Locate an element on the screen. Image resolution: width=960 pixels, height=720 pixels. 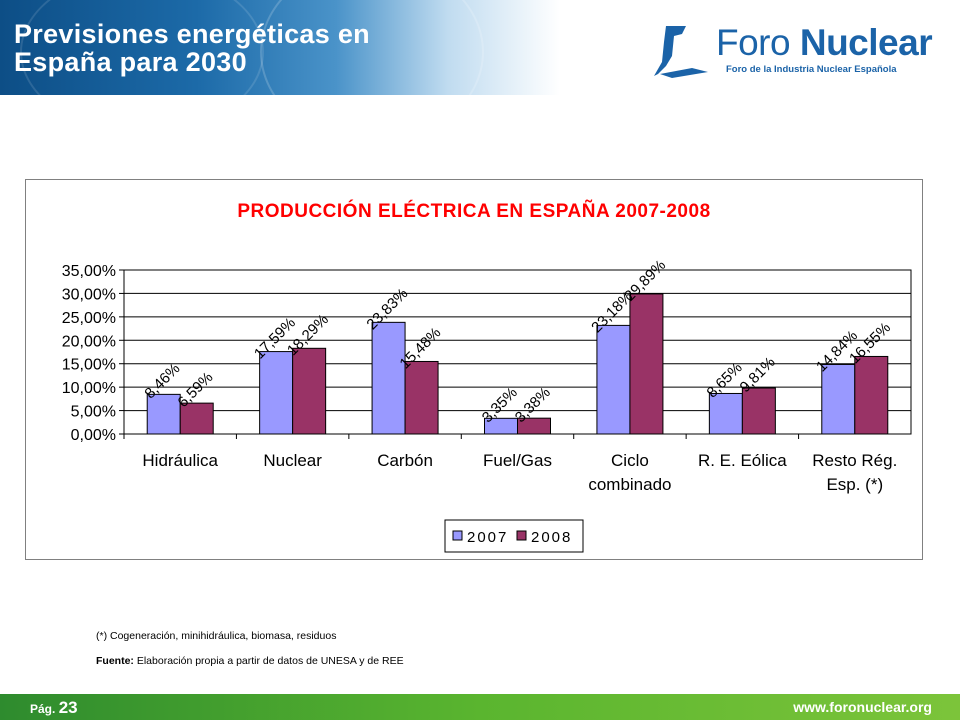
slide-title-line-2: España para 2030 is located at coordinates (130, 62).